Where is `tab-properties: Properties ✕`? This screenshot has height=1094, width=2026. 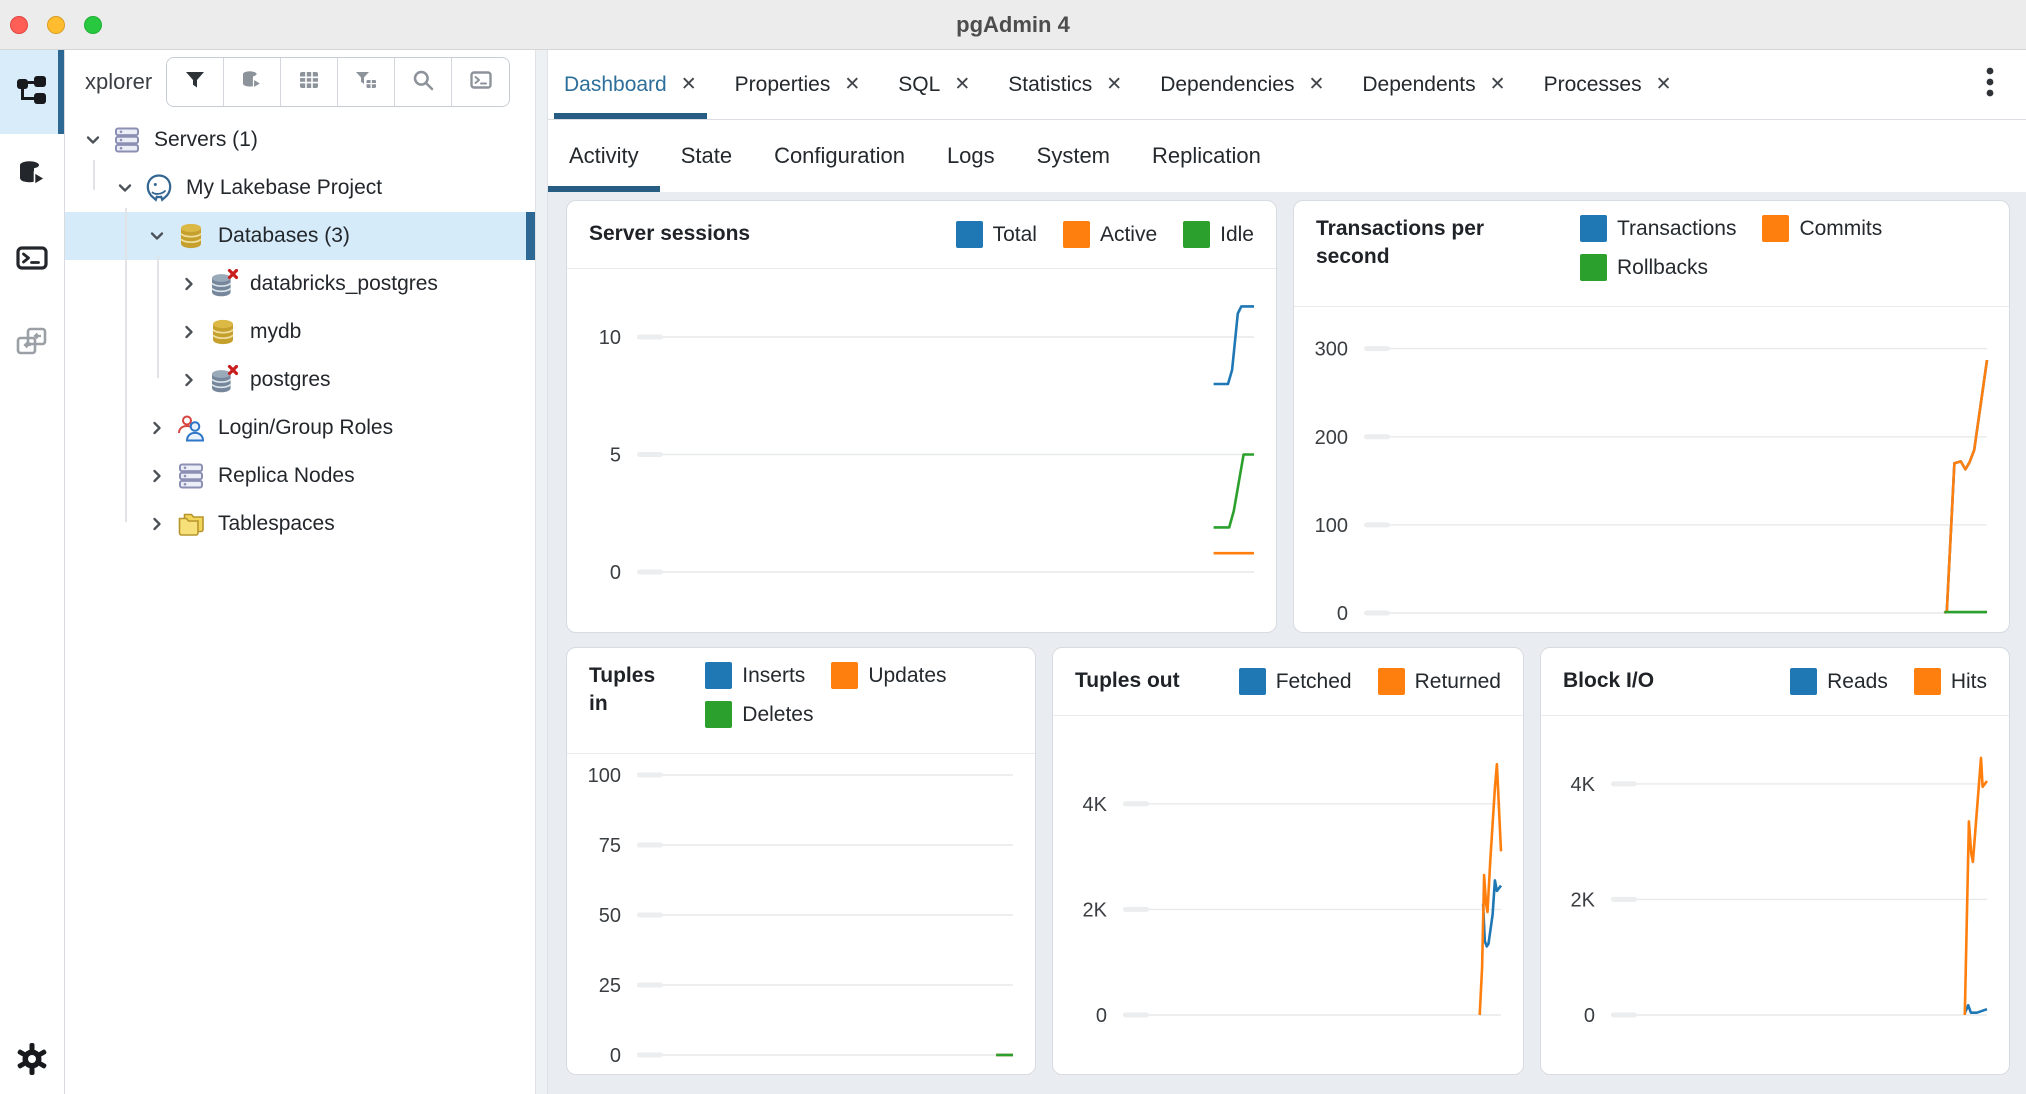
tab-properties: Properties ✕ is located at coordinates (798, 84).